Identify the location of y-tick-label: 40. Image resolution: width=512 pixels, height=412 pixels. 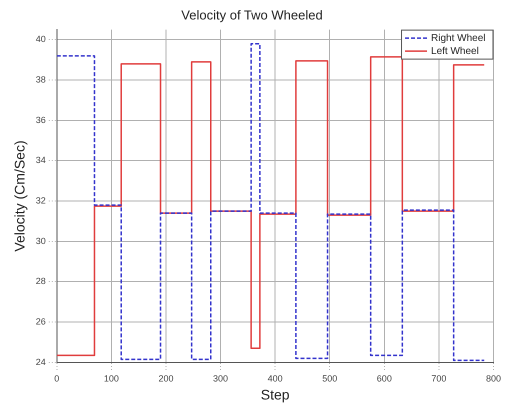
(41, 39).